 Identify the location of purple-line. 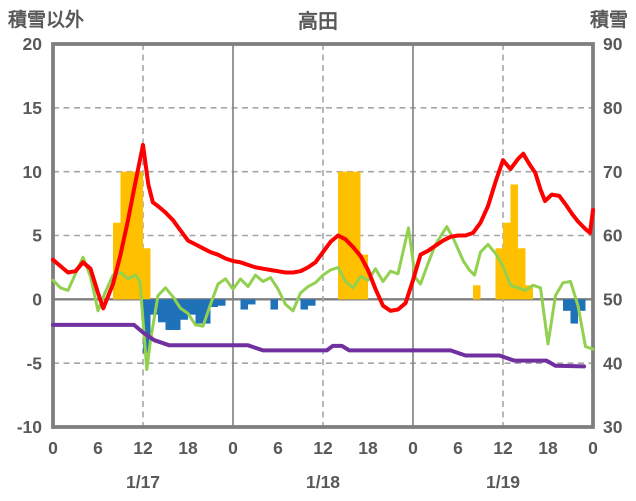
(318, 345).